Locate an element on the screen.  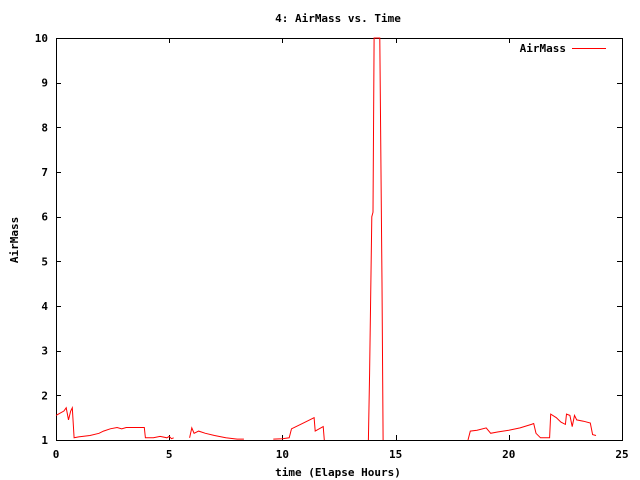
y-tick-label: 1 is located at coordinates (44, 440).